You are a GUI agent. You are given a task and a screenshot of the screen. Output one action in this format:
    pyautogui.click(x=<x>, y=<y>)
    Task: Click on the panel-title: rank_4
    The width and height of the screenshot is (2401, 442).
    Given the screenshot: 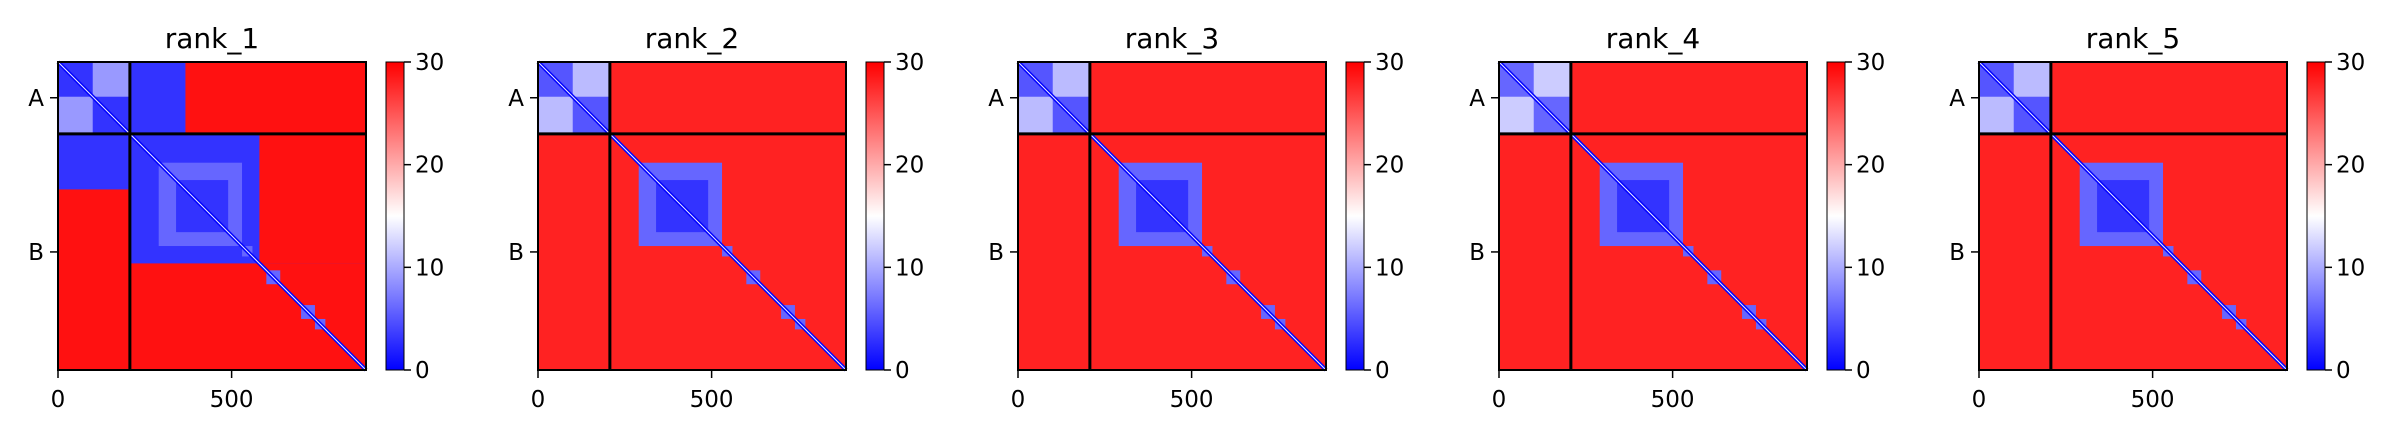 What is the action you would take?
    pyautogui.click(x=1653, y=38)
    